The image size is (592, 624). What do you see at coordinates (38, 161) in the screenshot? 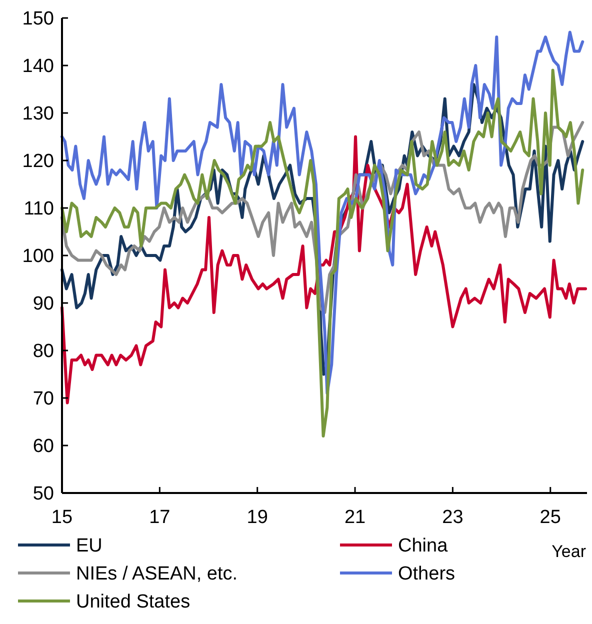
I see `y-tick-label: 120` at bounding box center [38, 161].